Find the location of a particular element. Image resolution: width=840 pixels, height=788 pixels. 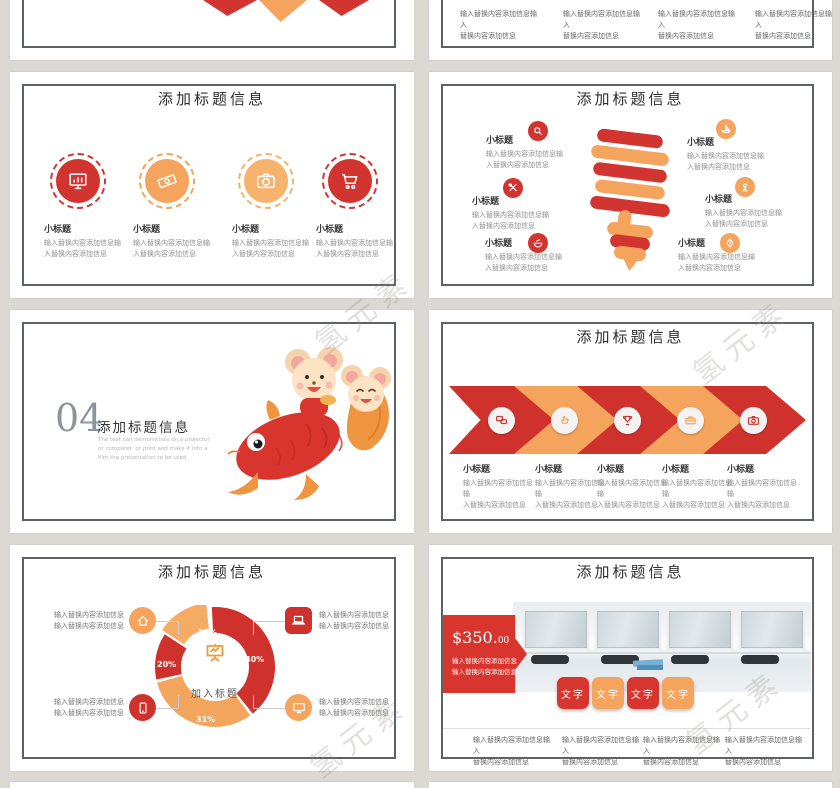

home-icon is located at coordinates (142, 620).